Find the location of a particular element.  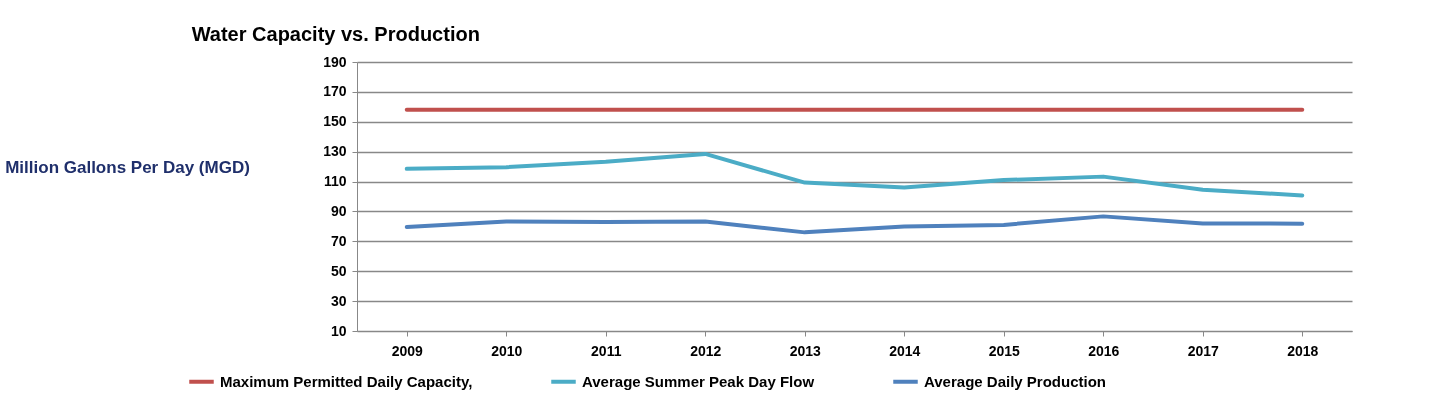

legend-label: Maximum Permitted Daily Capacity, is located at coordinates (346, 381).